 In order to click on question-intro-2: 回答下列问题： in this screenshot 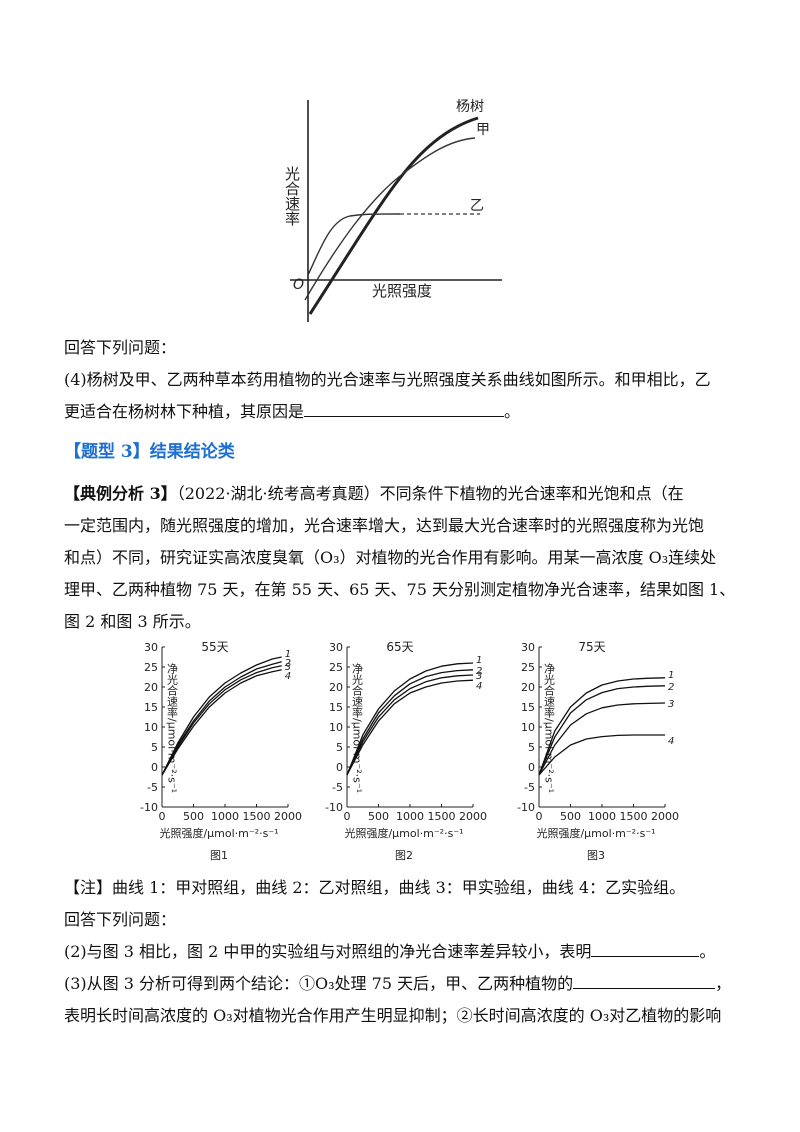, I will do `click(120, 919)`.